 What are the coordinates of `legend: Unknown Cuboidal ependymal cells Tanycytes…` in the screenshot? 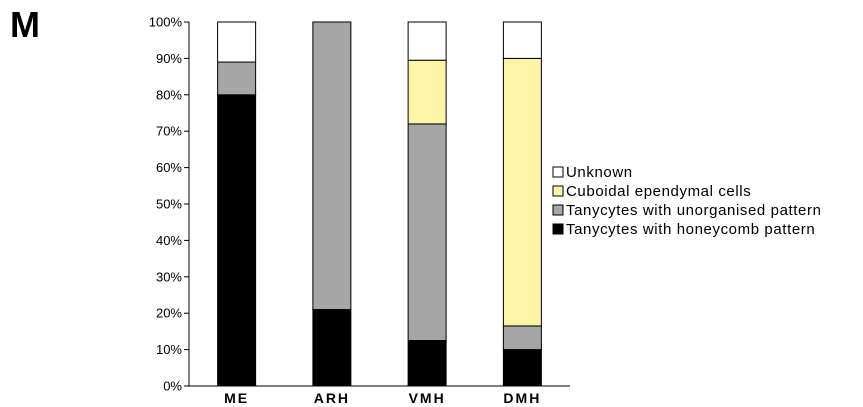 It's located at (687, 201).